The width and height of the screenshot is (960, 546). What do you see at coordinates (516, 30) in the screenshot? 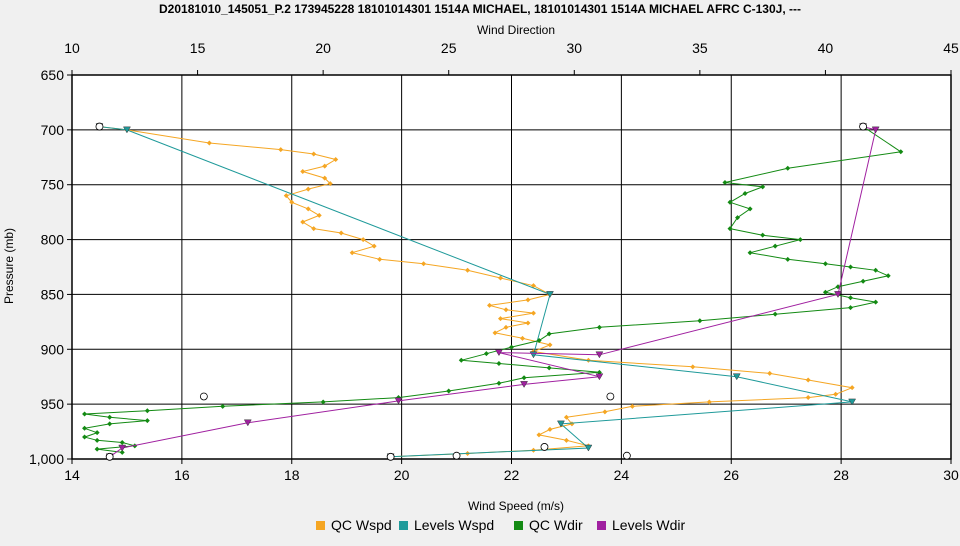
I see `x2-axis-label: Wind Direction` at bounding box center [516, 30].